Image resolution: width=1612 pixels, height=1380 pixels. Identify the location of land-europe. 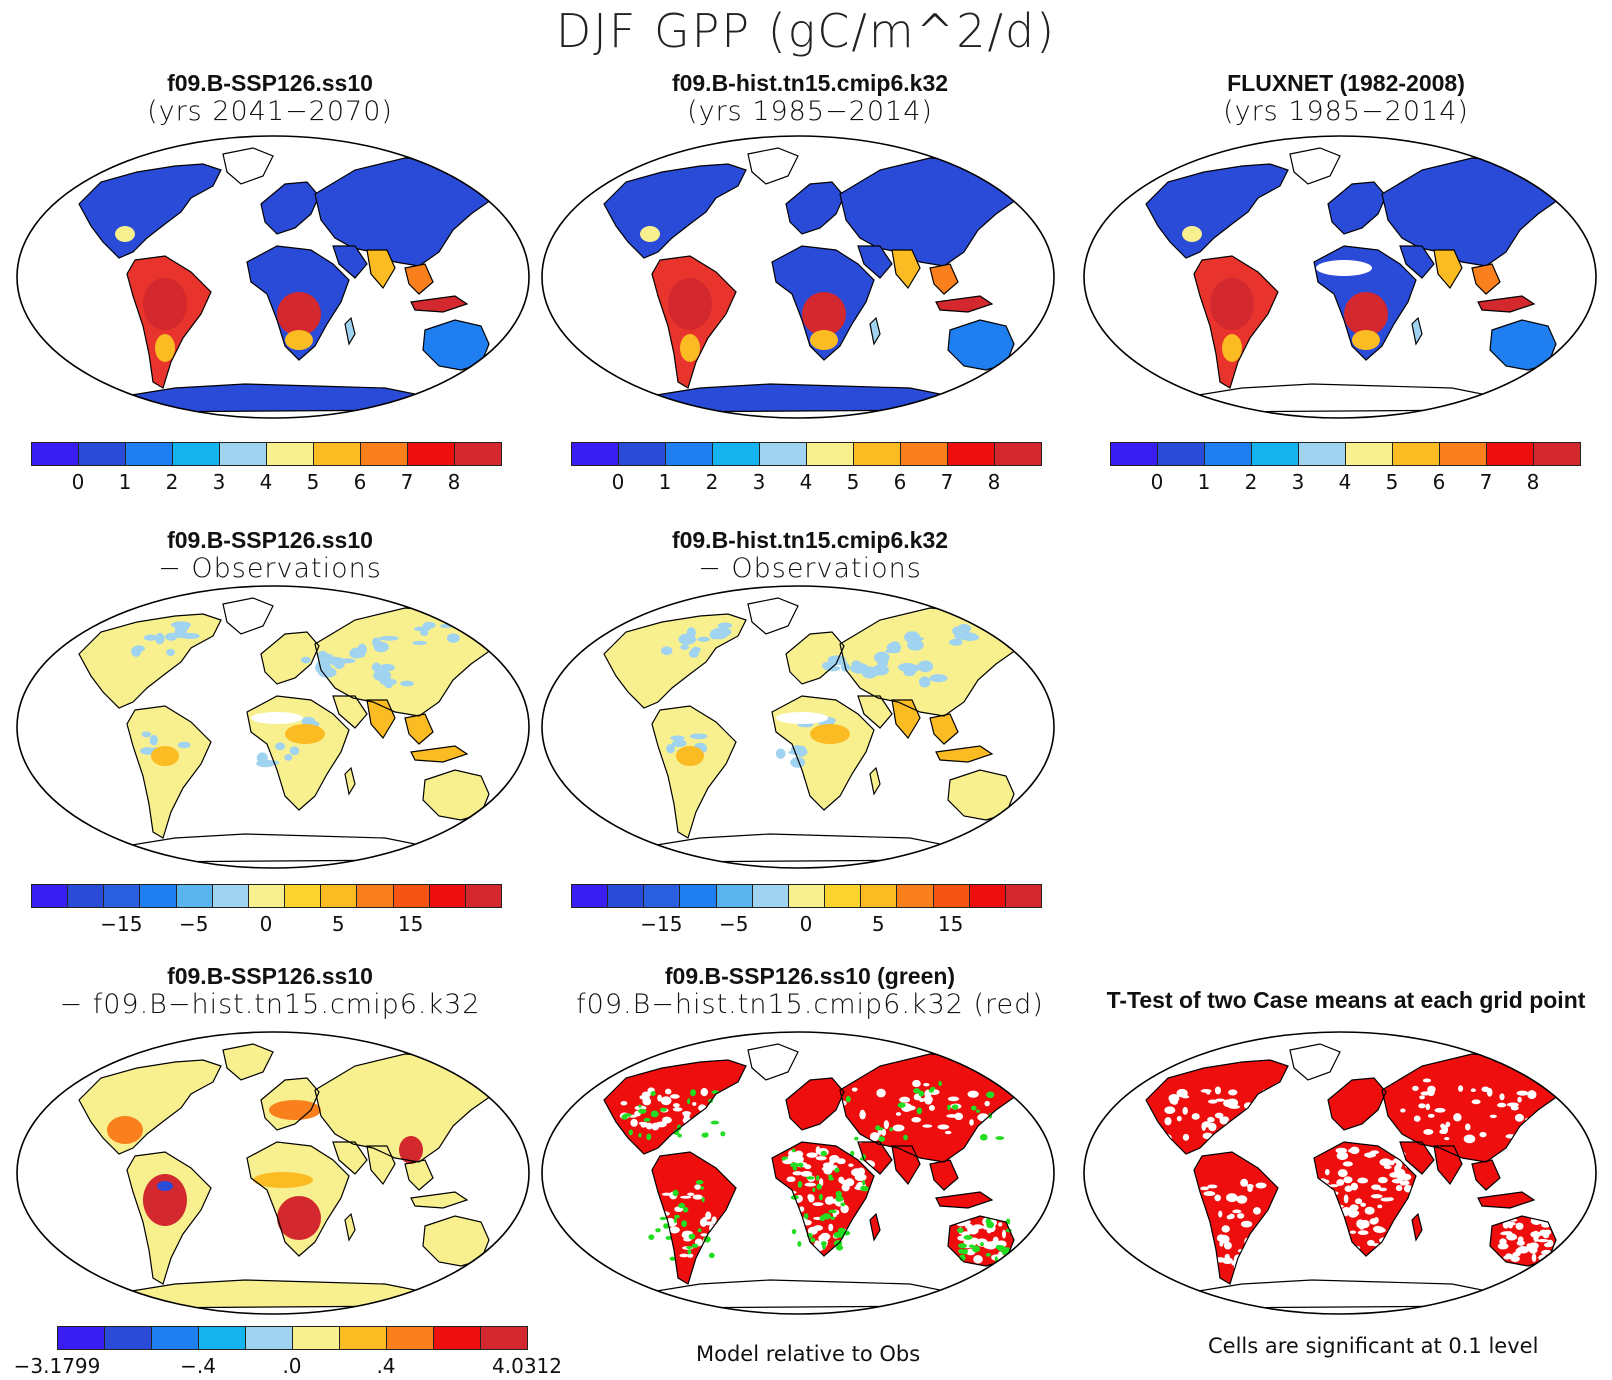
(815, 208).